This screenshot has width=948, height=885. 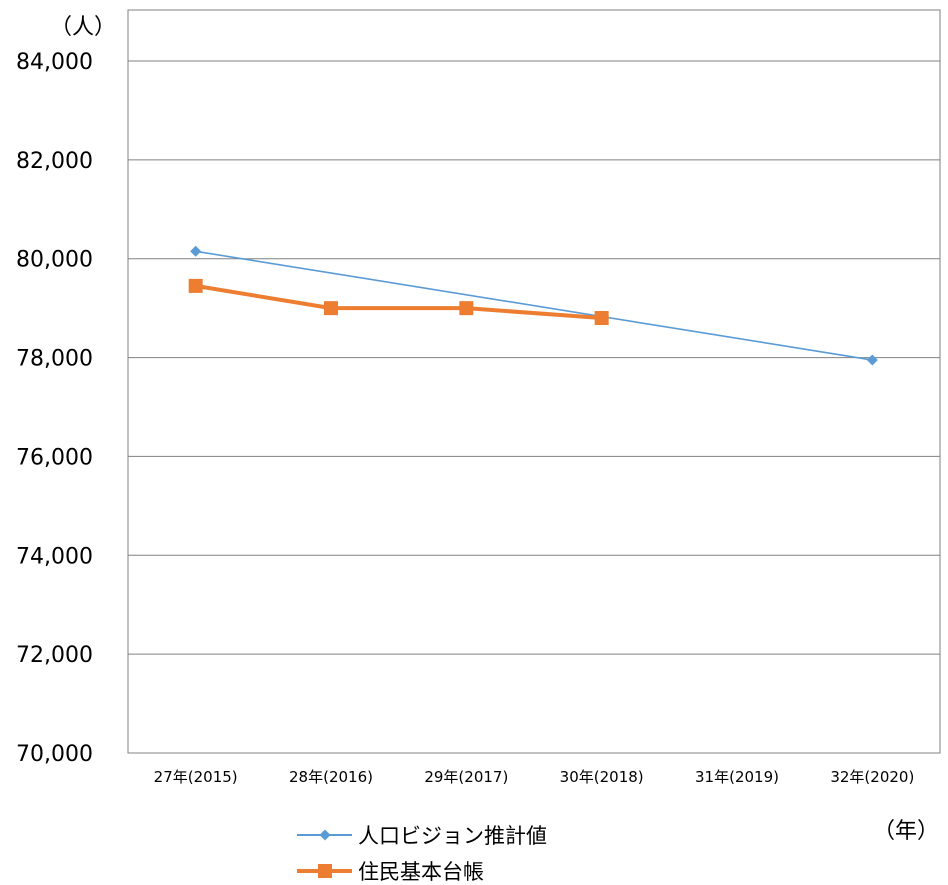 What do you see at coordinates (421, 872) in the screenshot?
I see `legend-label: 住民基本台帳` at bounding box center [421, 872].